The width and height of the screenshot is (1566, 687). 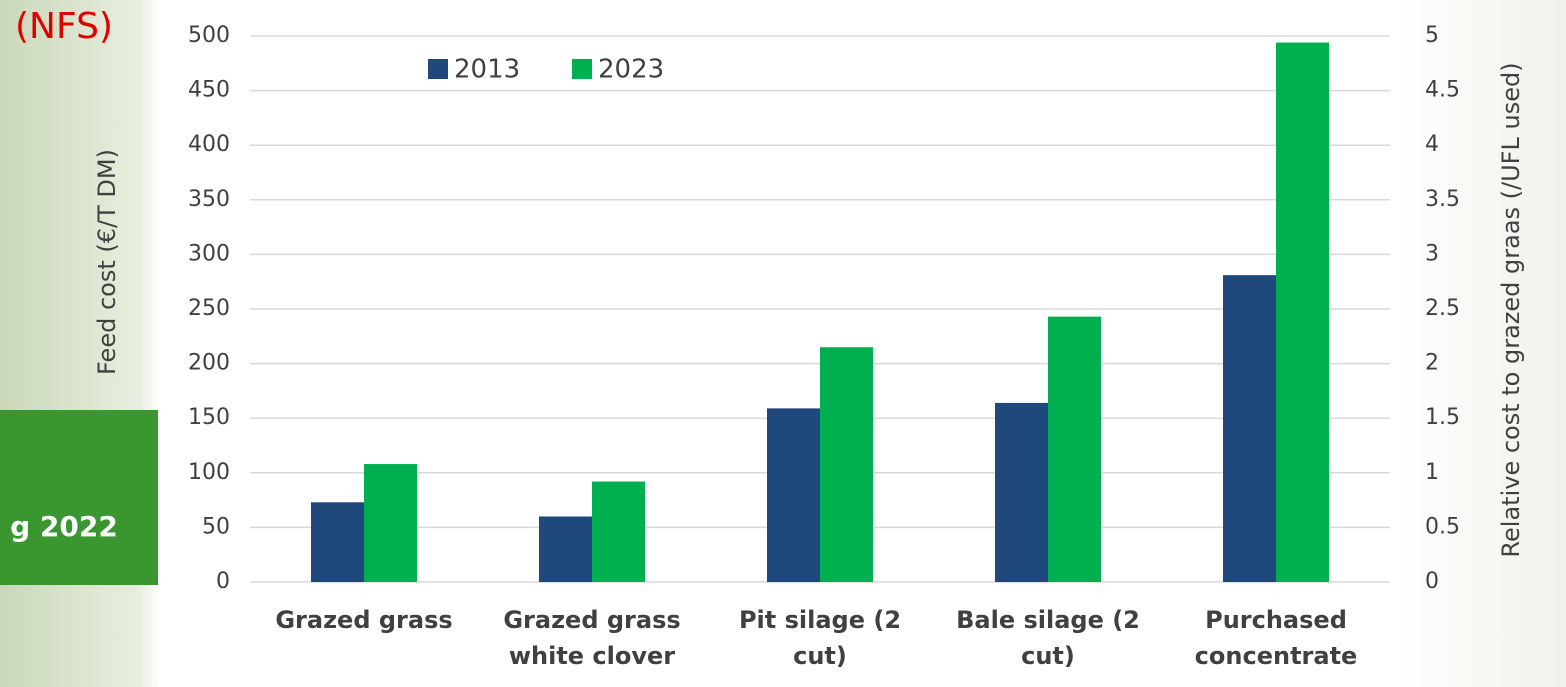 I want to click on x-tick-label: Purchased concentrate, so click(x=1276, y=638).